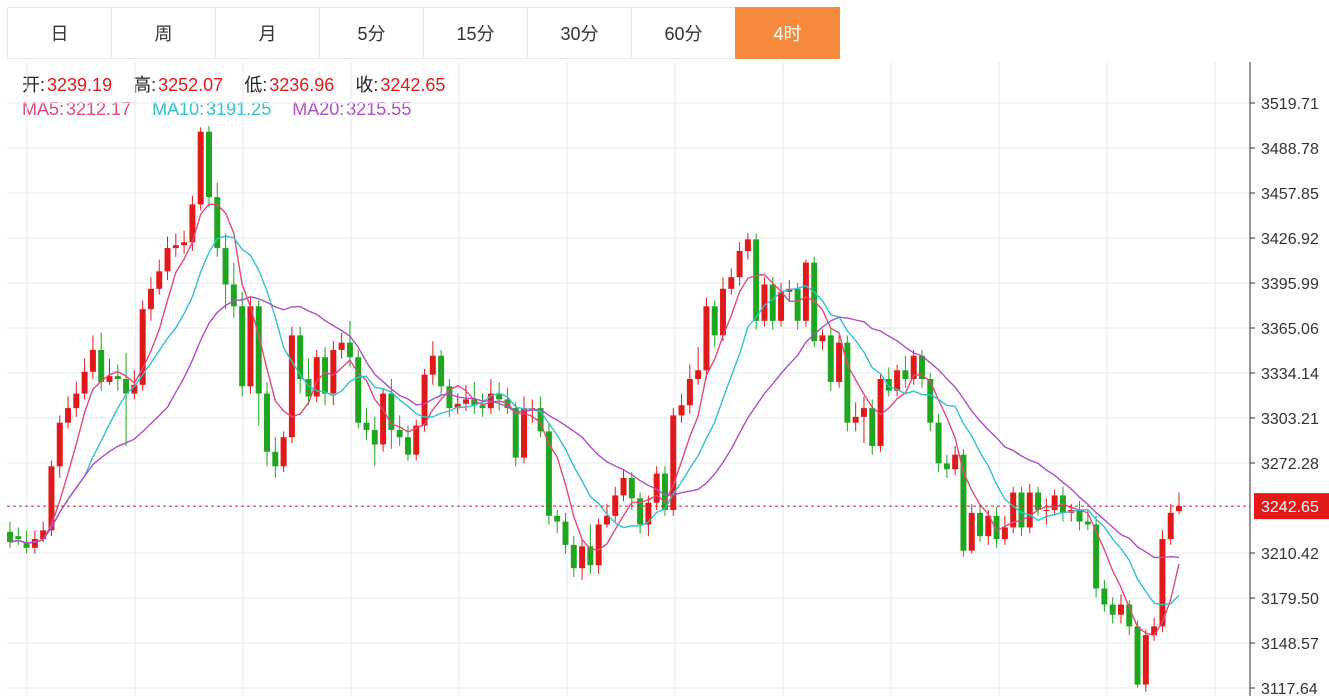 The width and height of the screenshot is (1329, 696). I want to click on ma20-label: MA20:, so click(318, 109).